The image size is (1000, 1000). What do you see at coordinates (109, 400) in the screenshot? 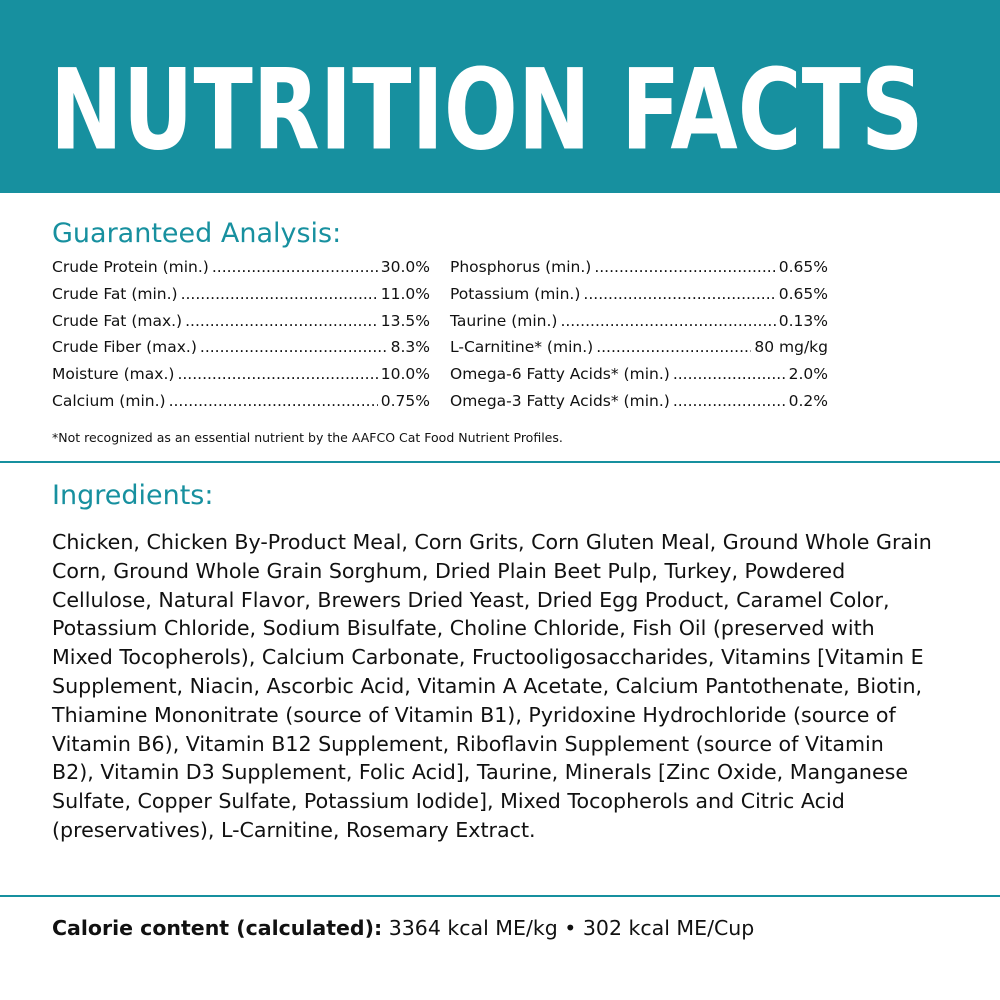
I see `nutrient-name: Calcium (min.)` at bounding box center [109, 400].